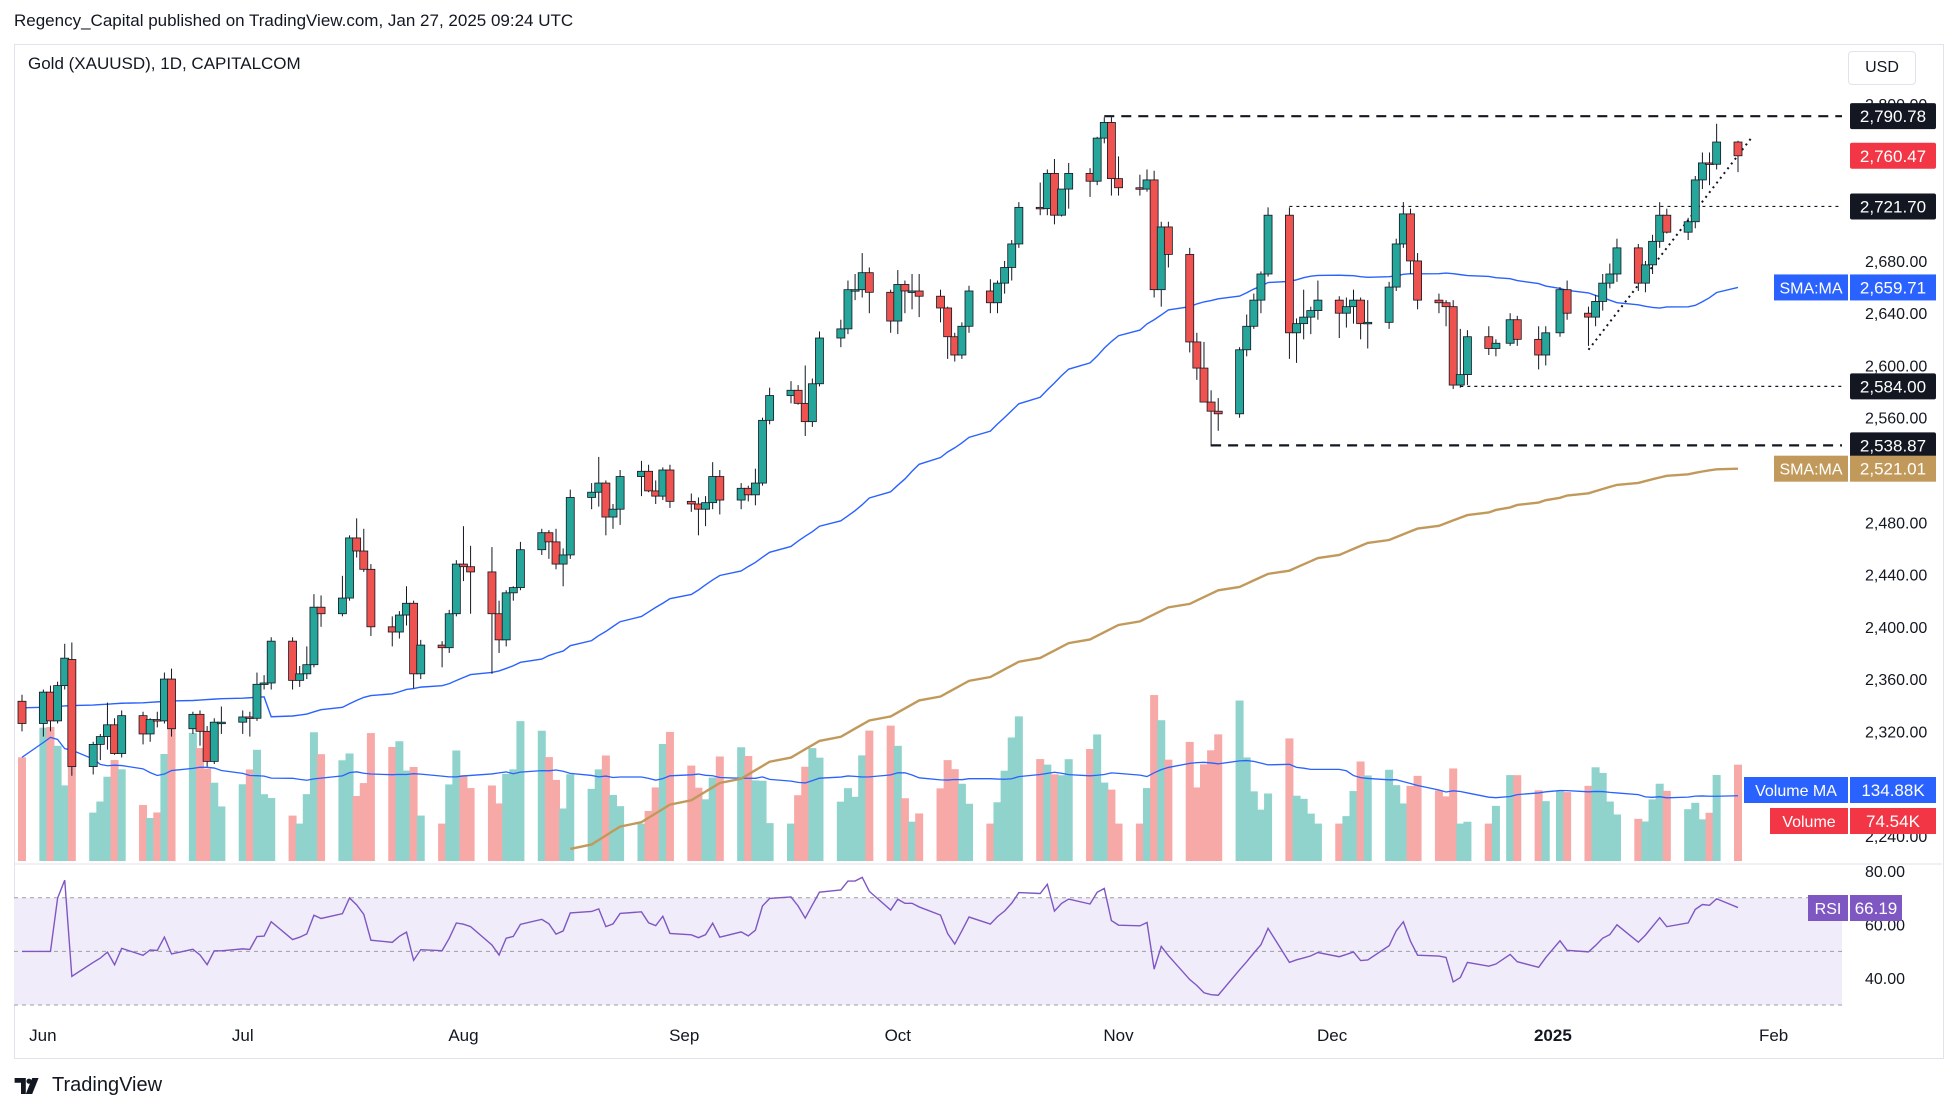 This screenshot has width=1950, height=1109. What do you see at coordinates (1882, 68) in the screenshot?
I see `currency-button: USD` at bounding box center [1882, 68].